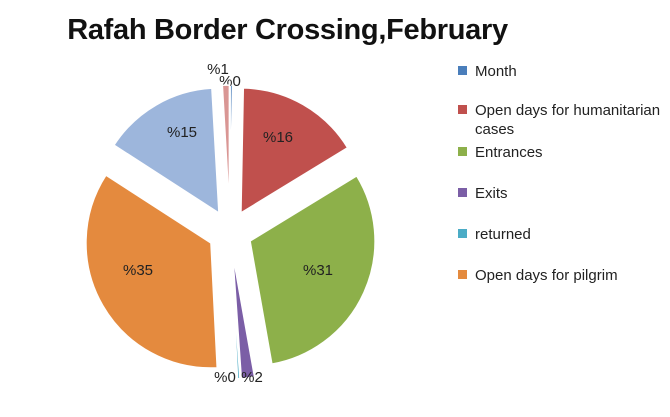  What do you see at coordinates (546, 275) in the screenshot?
I see `legend-label-5: Open days for pilgrim` at bounding box center [546, 275].